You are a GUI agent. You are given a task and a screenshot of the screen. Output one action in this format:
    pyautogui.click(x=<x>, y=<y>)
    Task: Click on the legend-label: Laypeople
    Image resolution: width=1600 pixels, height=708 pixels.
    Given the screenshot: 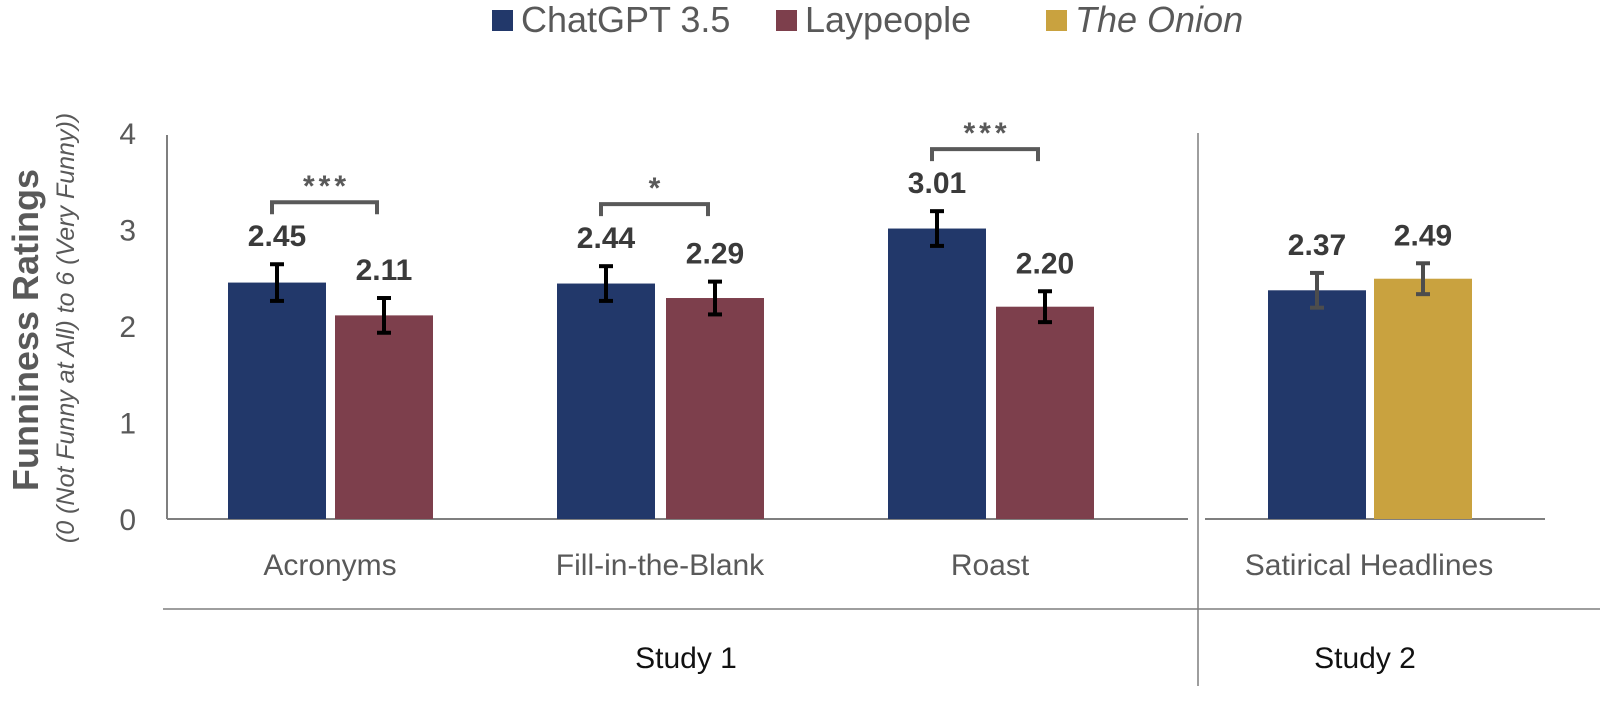 What is the action you would take?
    pyautogui.click(x=888, y=20)
    